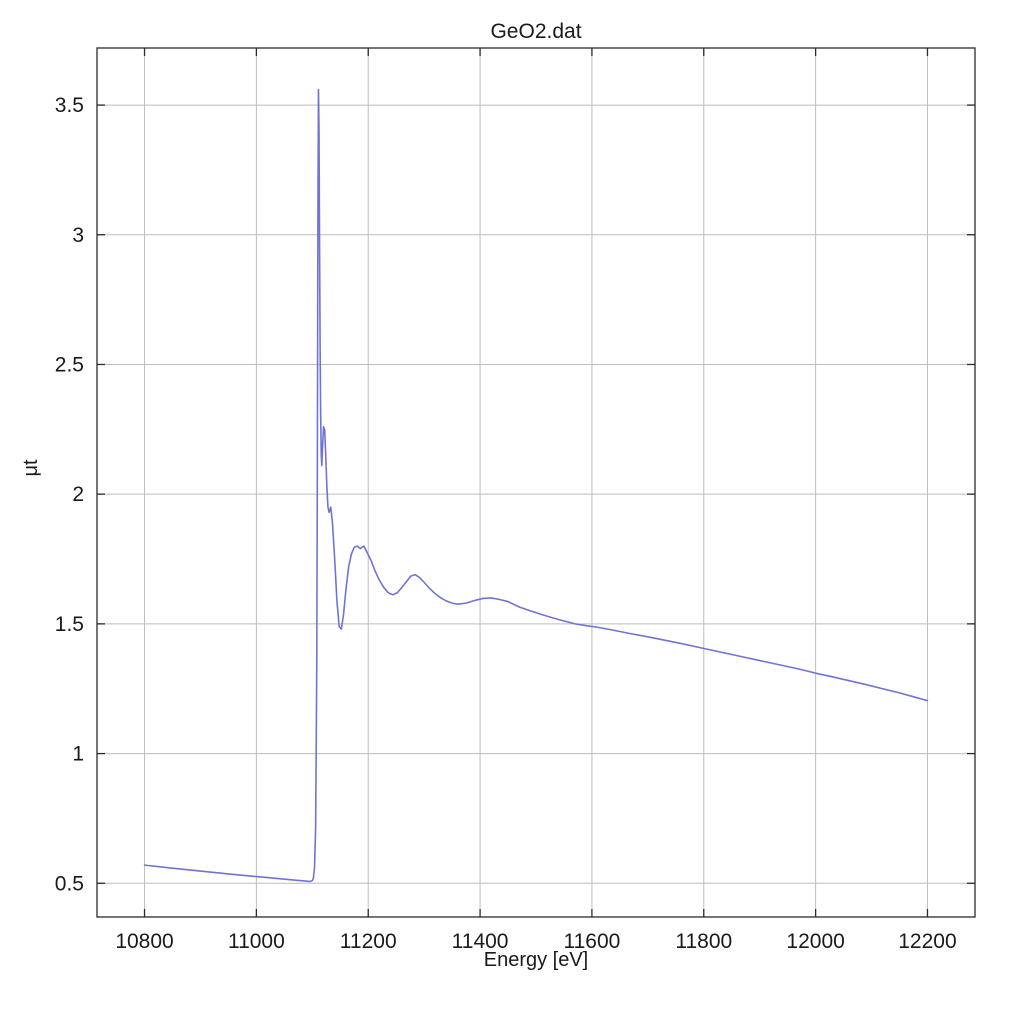 The height and width of the screenshot is (1024, 1024). Describe the element at coordinates (69, 364) in the screenshot. I see `y-tick-label: 2.5` at that location.